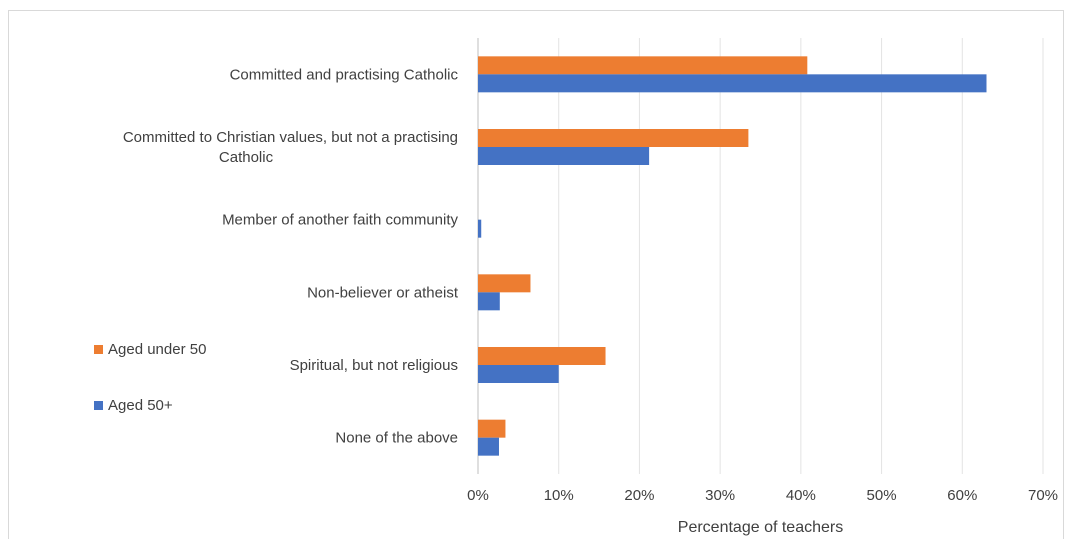  What do you see at coordinates (720, 495) in the screenshot?
I see `x-tick-label: 30%` at bounding box center [720, 495].